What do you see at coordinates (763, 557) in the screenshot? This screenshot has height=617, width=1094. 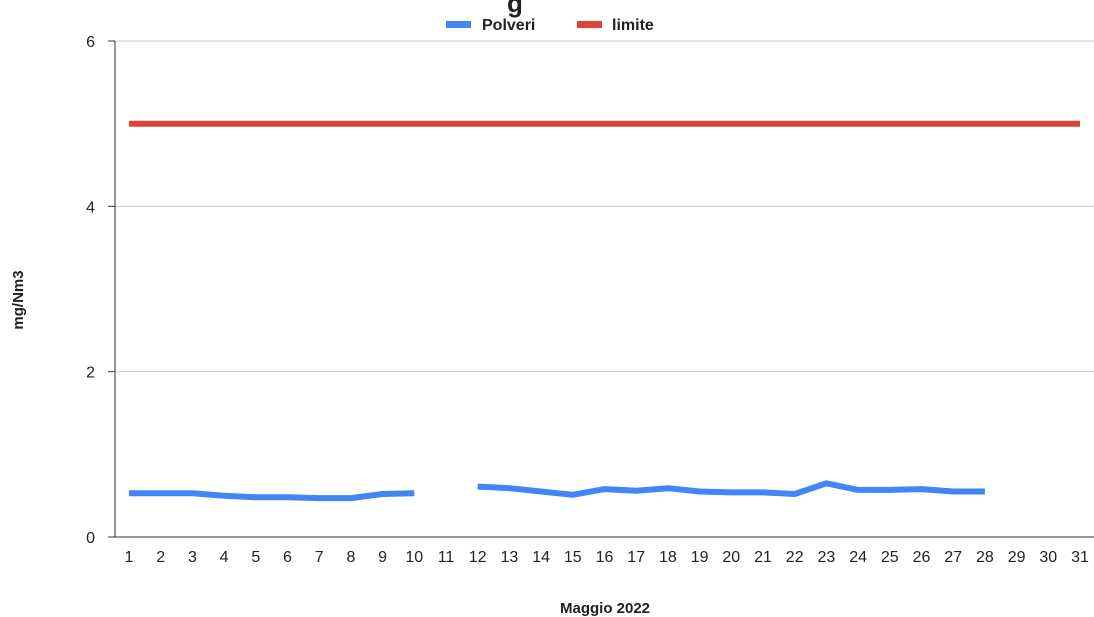 I see `x-tick-label: 21` at bounding box center [763, 557].